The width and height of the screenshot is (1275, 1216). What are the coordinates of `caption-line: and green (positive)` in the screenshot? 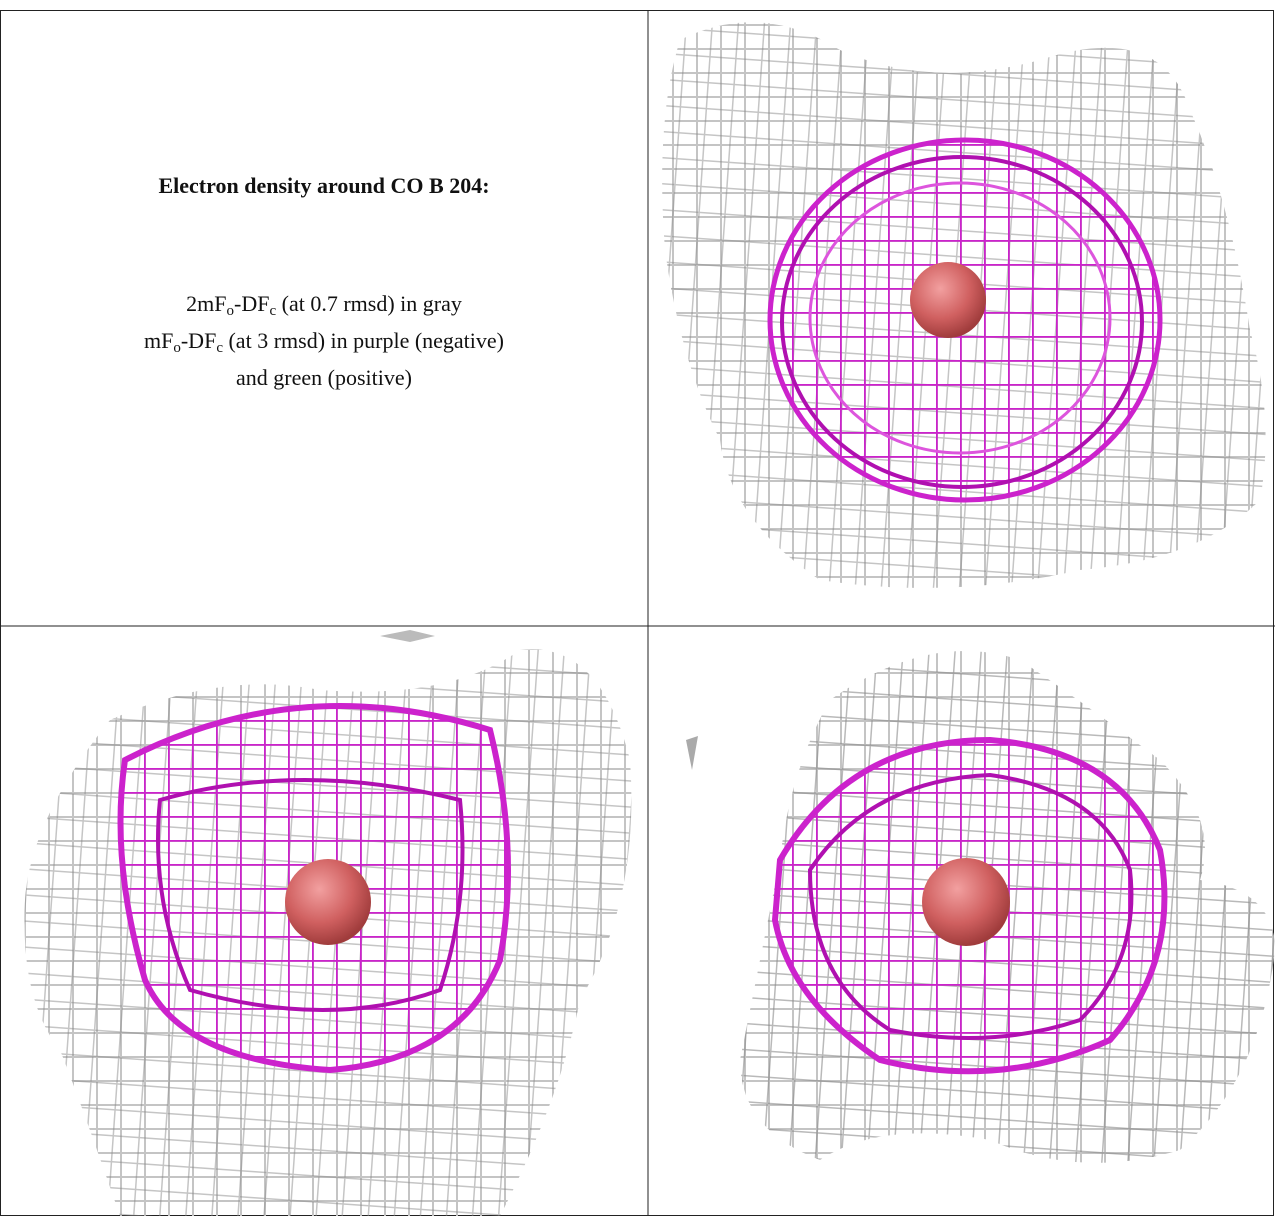 It's located at (324, 377).